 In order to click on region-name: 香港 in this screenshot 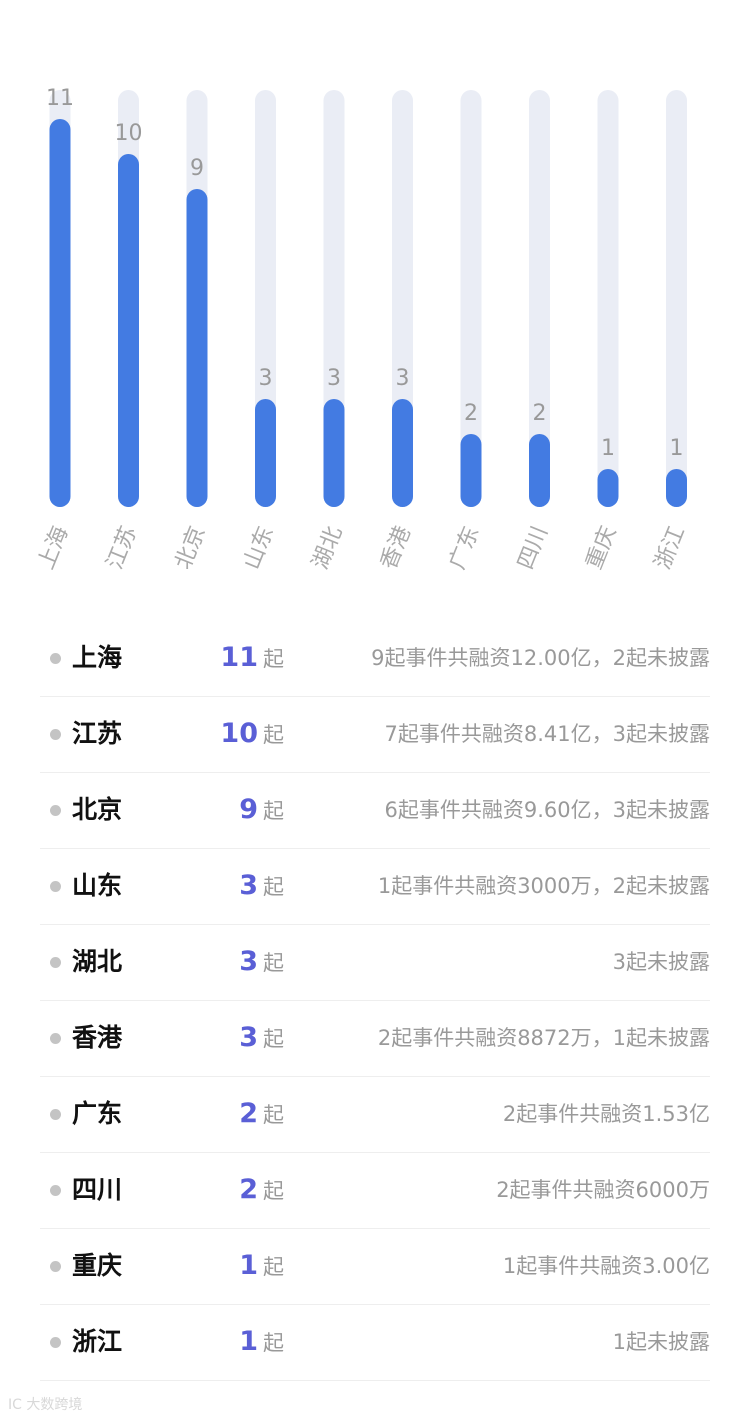, I will do `click(97, 1037)`.